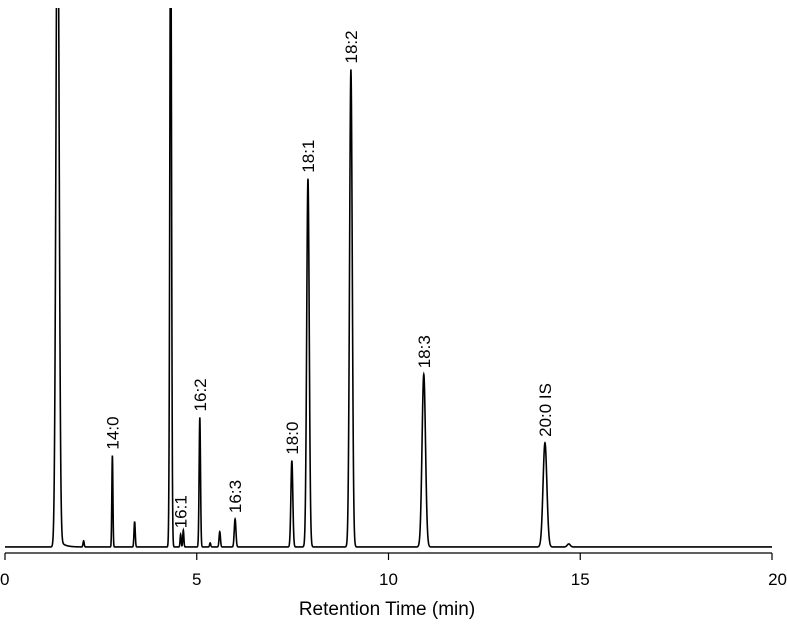 The image size is (787, 625). What do you see at coordinates (777, 579) in the screenshot?
I see `x-tick-label: 20` at bounding box center [777, 579].